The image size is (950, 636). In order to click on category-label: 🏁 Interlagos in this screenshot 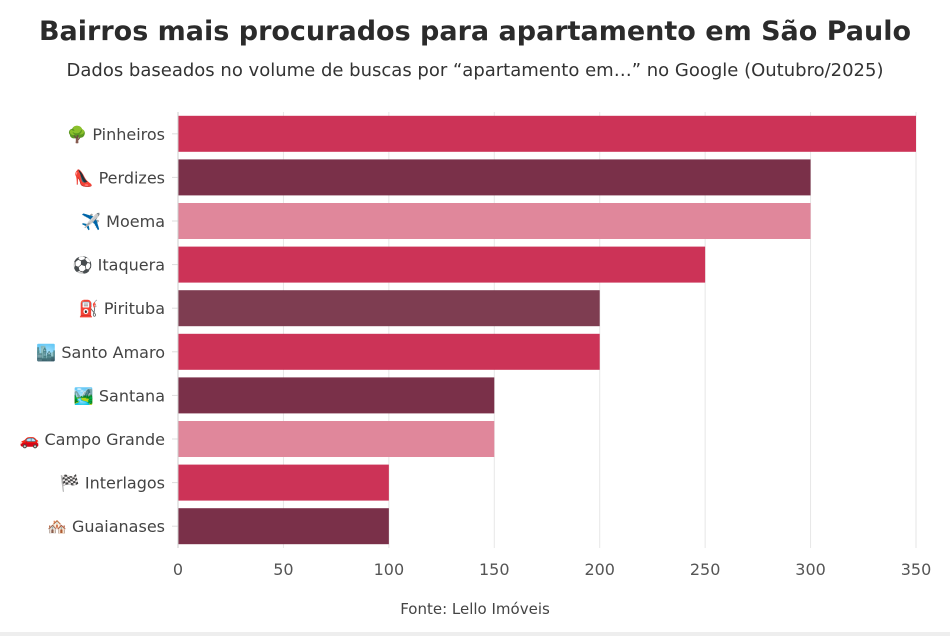, I will do `click(112, 483)`.